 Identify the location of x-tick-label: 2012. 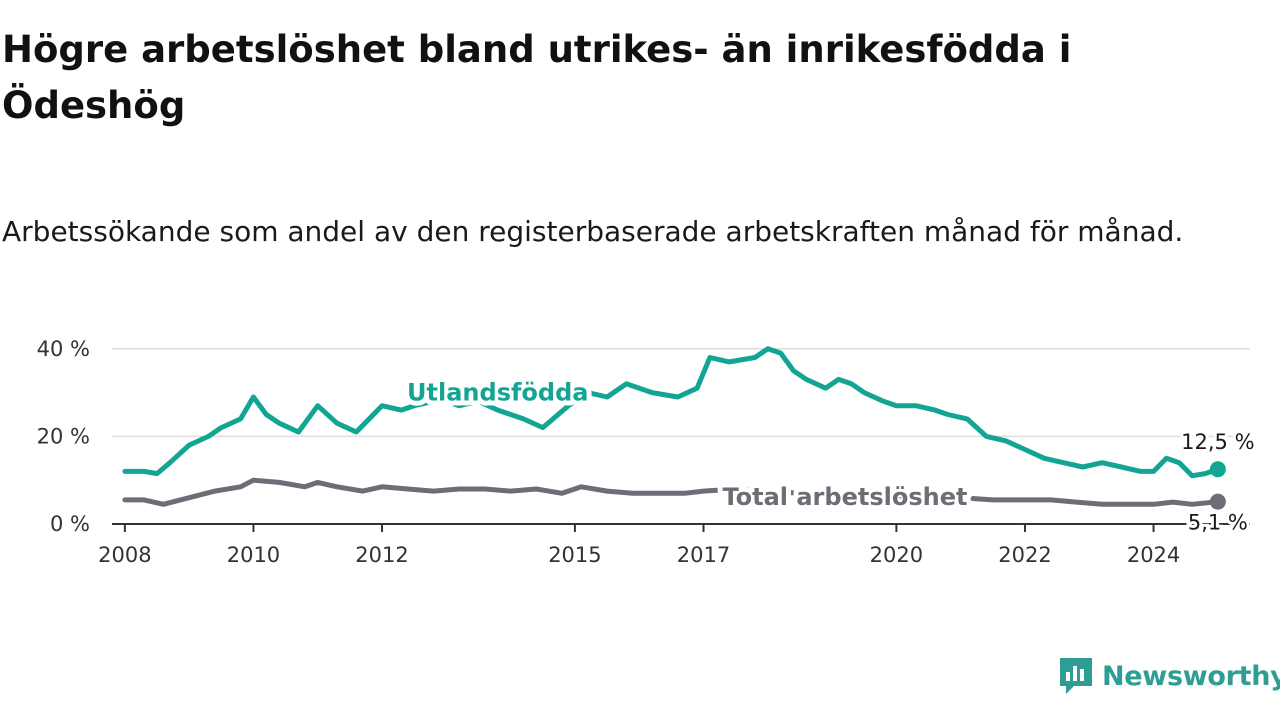
(381, 555).